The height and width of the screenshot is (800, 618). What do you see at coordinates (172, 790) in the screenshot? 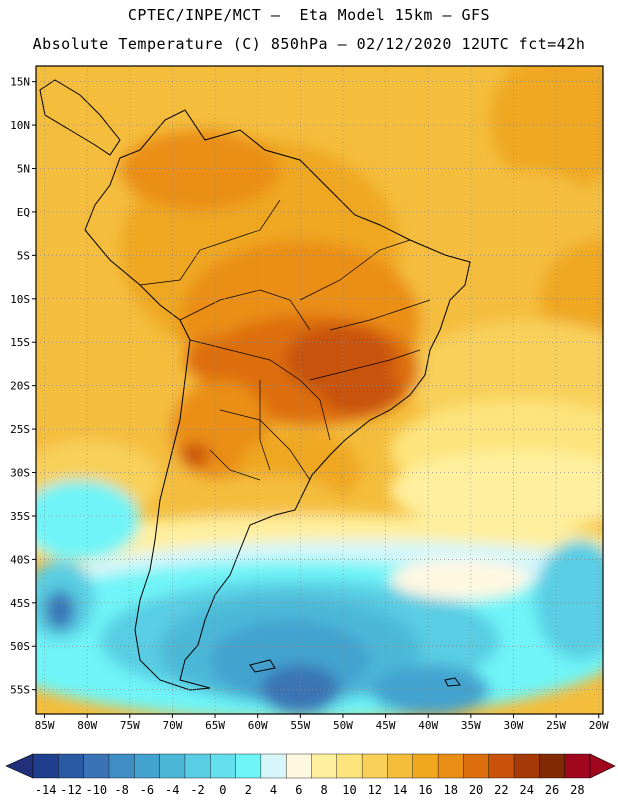
I see `colorbar-label: -4` at bounding box center [172, 790].